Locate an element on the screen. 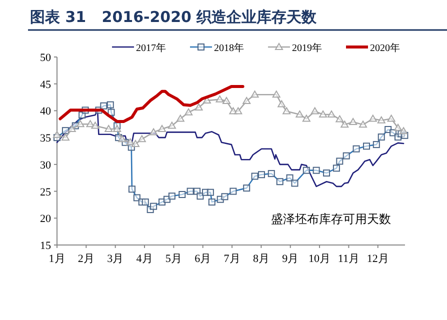 This screenshot has height=320, width=447. y-tick-label: 25 is located at coordinates (46, 192).